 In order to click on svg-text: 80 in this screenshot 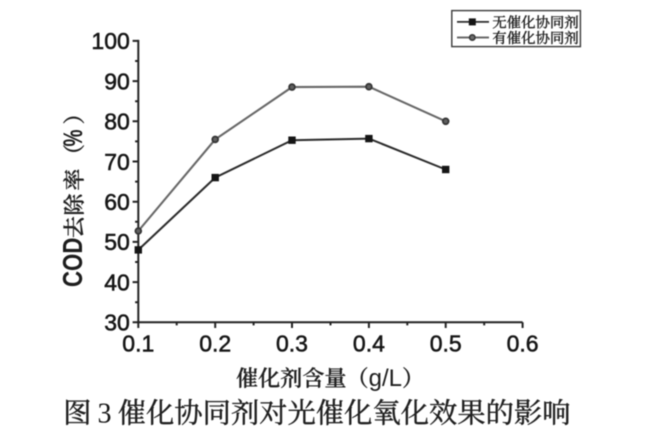, I will do `click(117, 122)`.